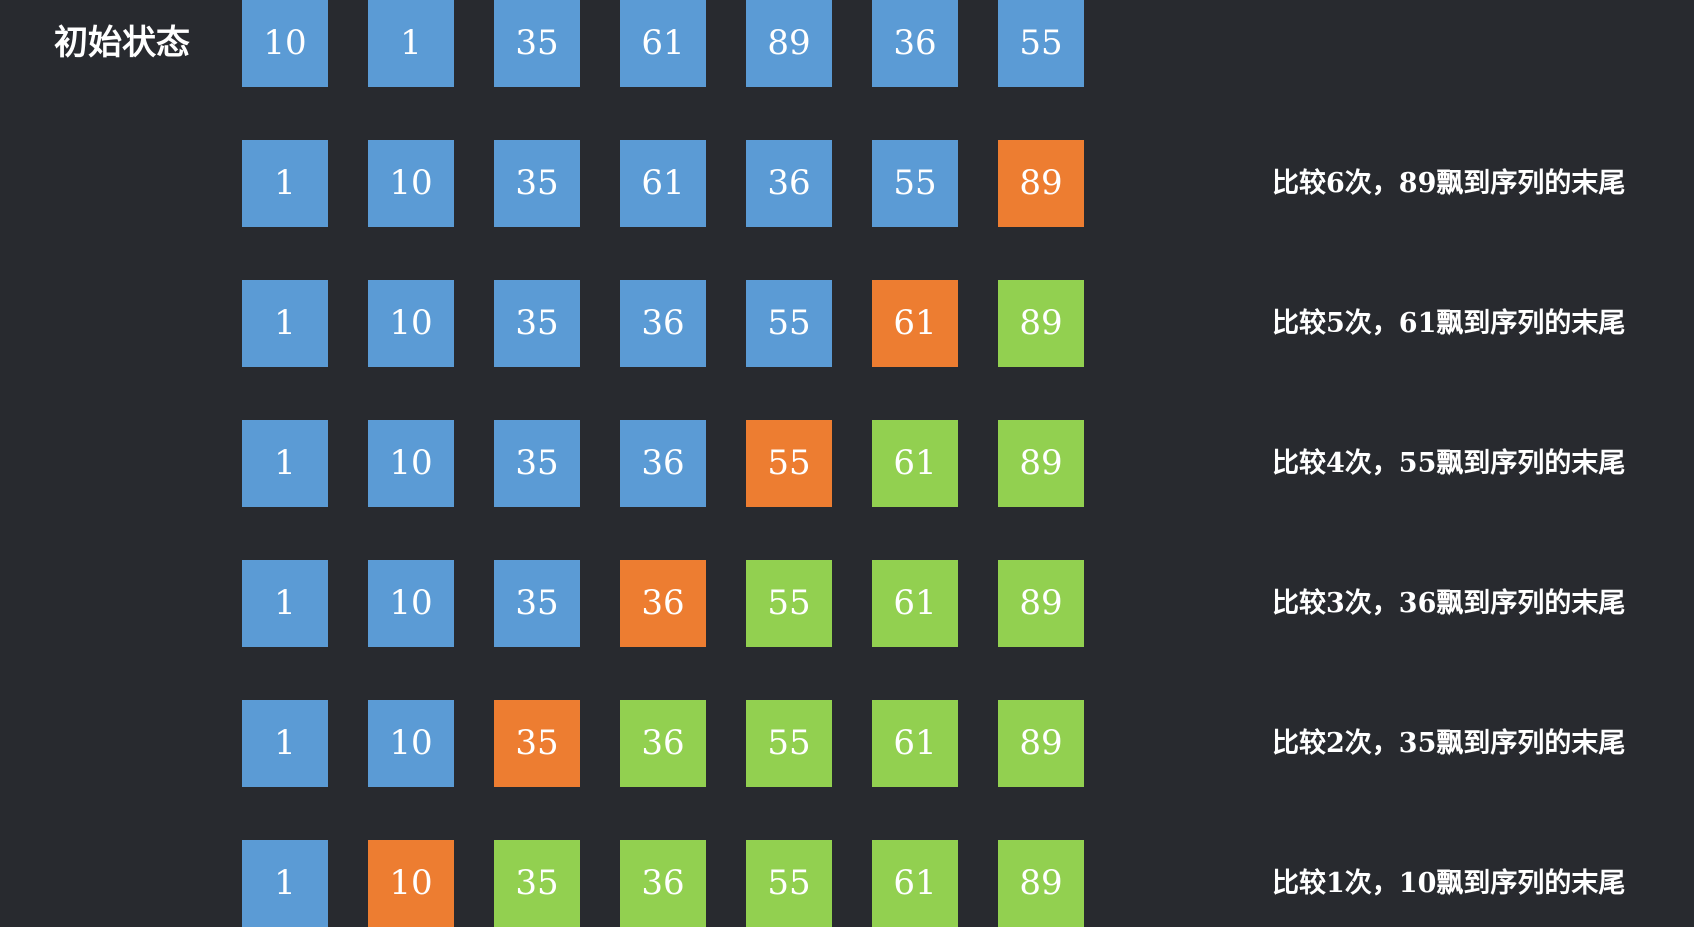  I want to click on pass-caption: 比较1次，10飘到序列的末尾, so click(1449, 883).